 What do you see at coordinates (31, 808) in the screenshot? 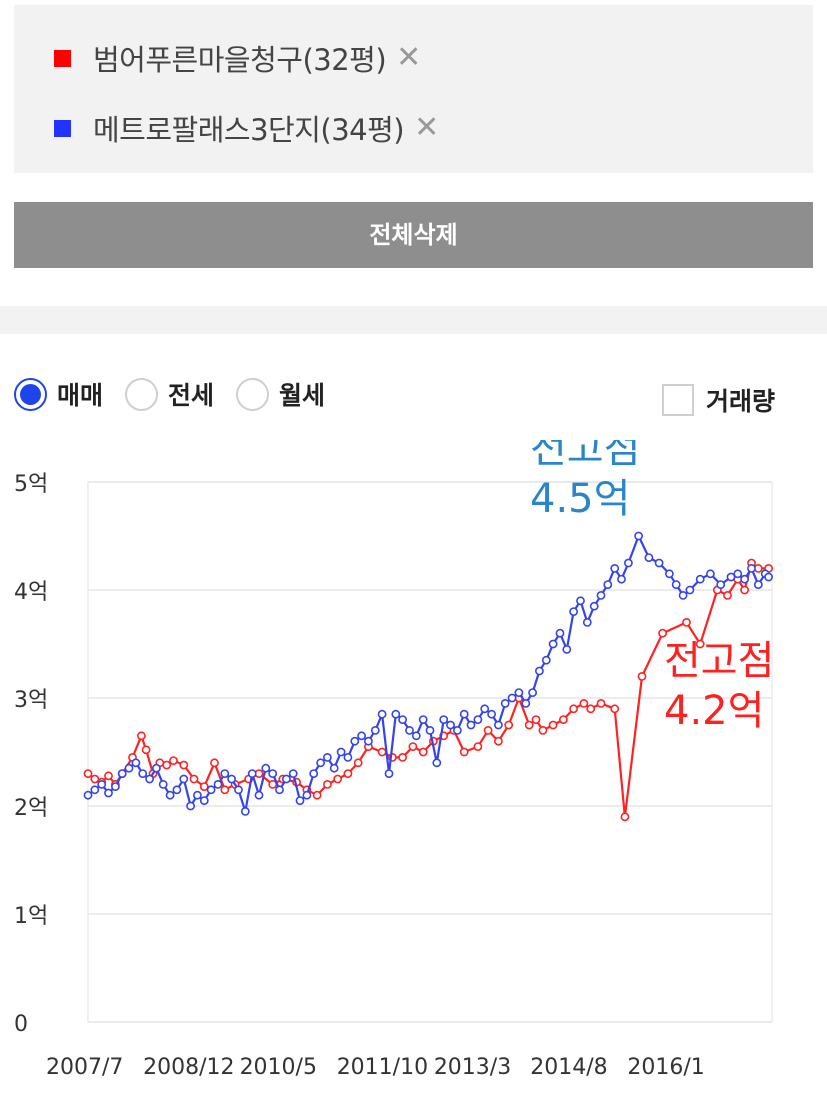
I see `y-tick-label: 2억` at bounding box center [31, 808].